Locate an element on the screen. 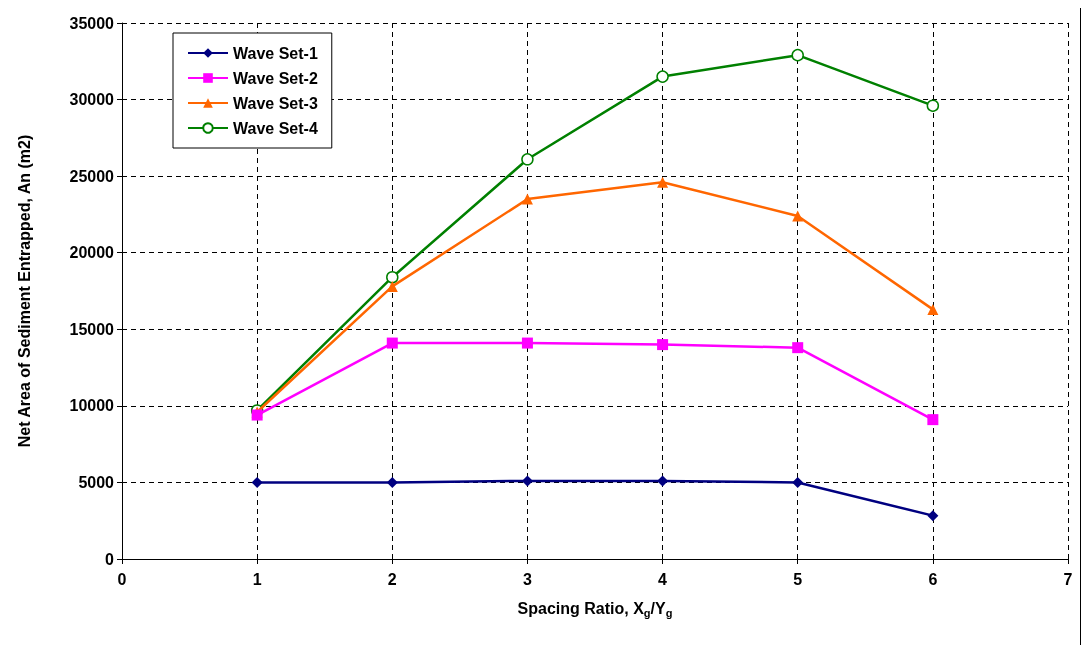  y-tick-label: 5000 is located at coordinates (96, 482).